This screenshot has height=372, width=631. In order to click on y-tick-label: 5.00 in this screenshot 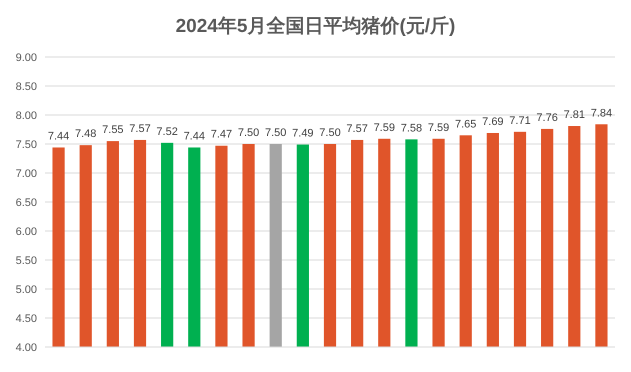, I will do `click(26, 290)`.